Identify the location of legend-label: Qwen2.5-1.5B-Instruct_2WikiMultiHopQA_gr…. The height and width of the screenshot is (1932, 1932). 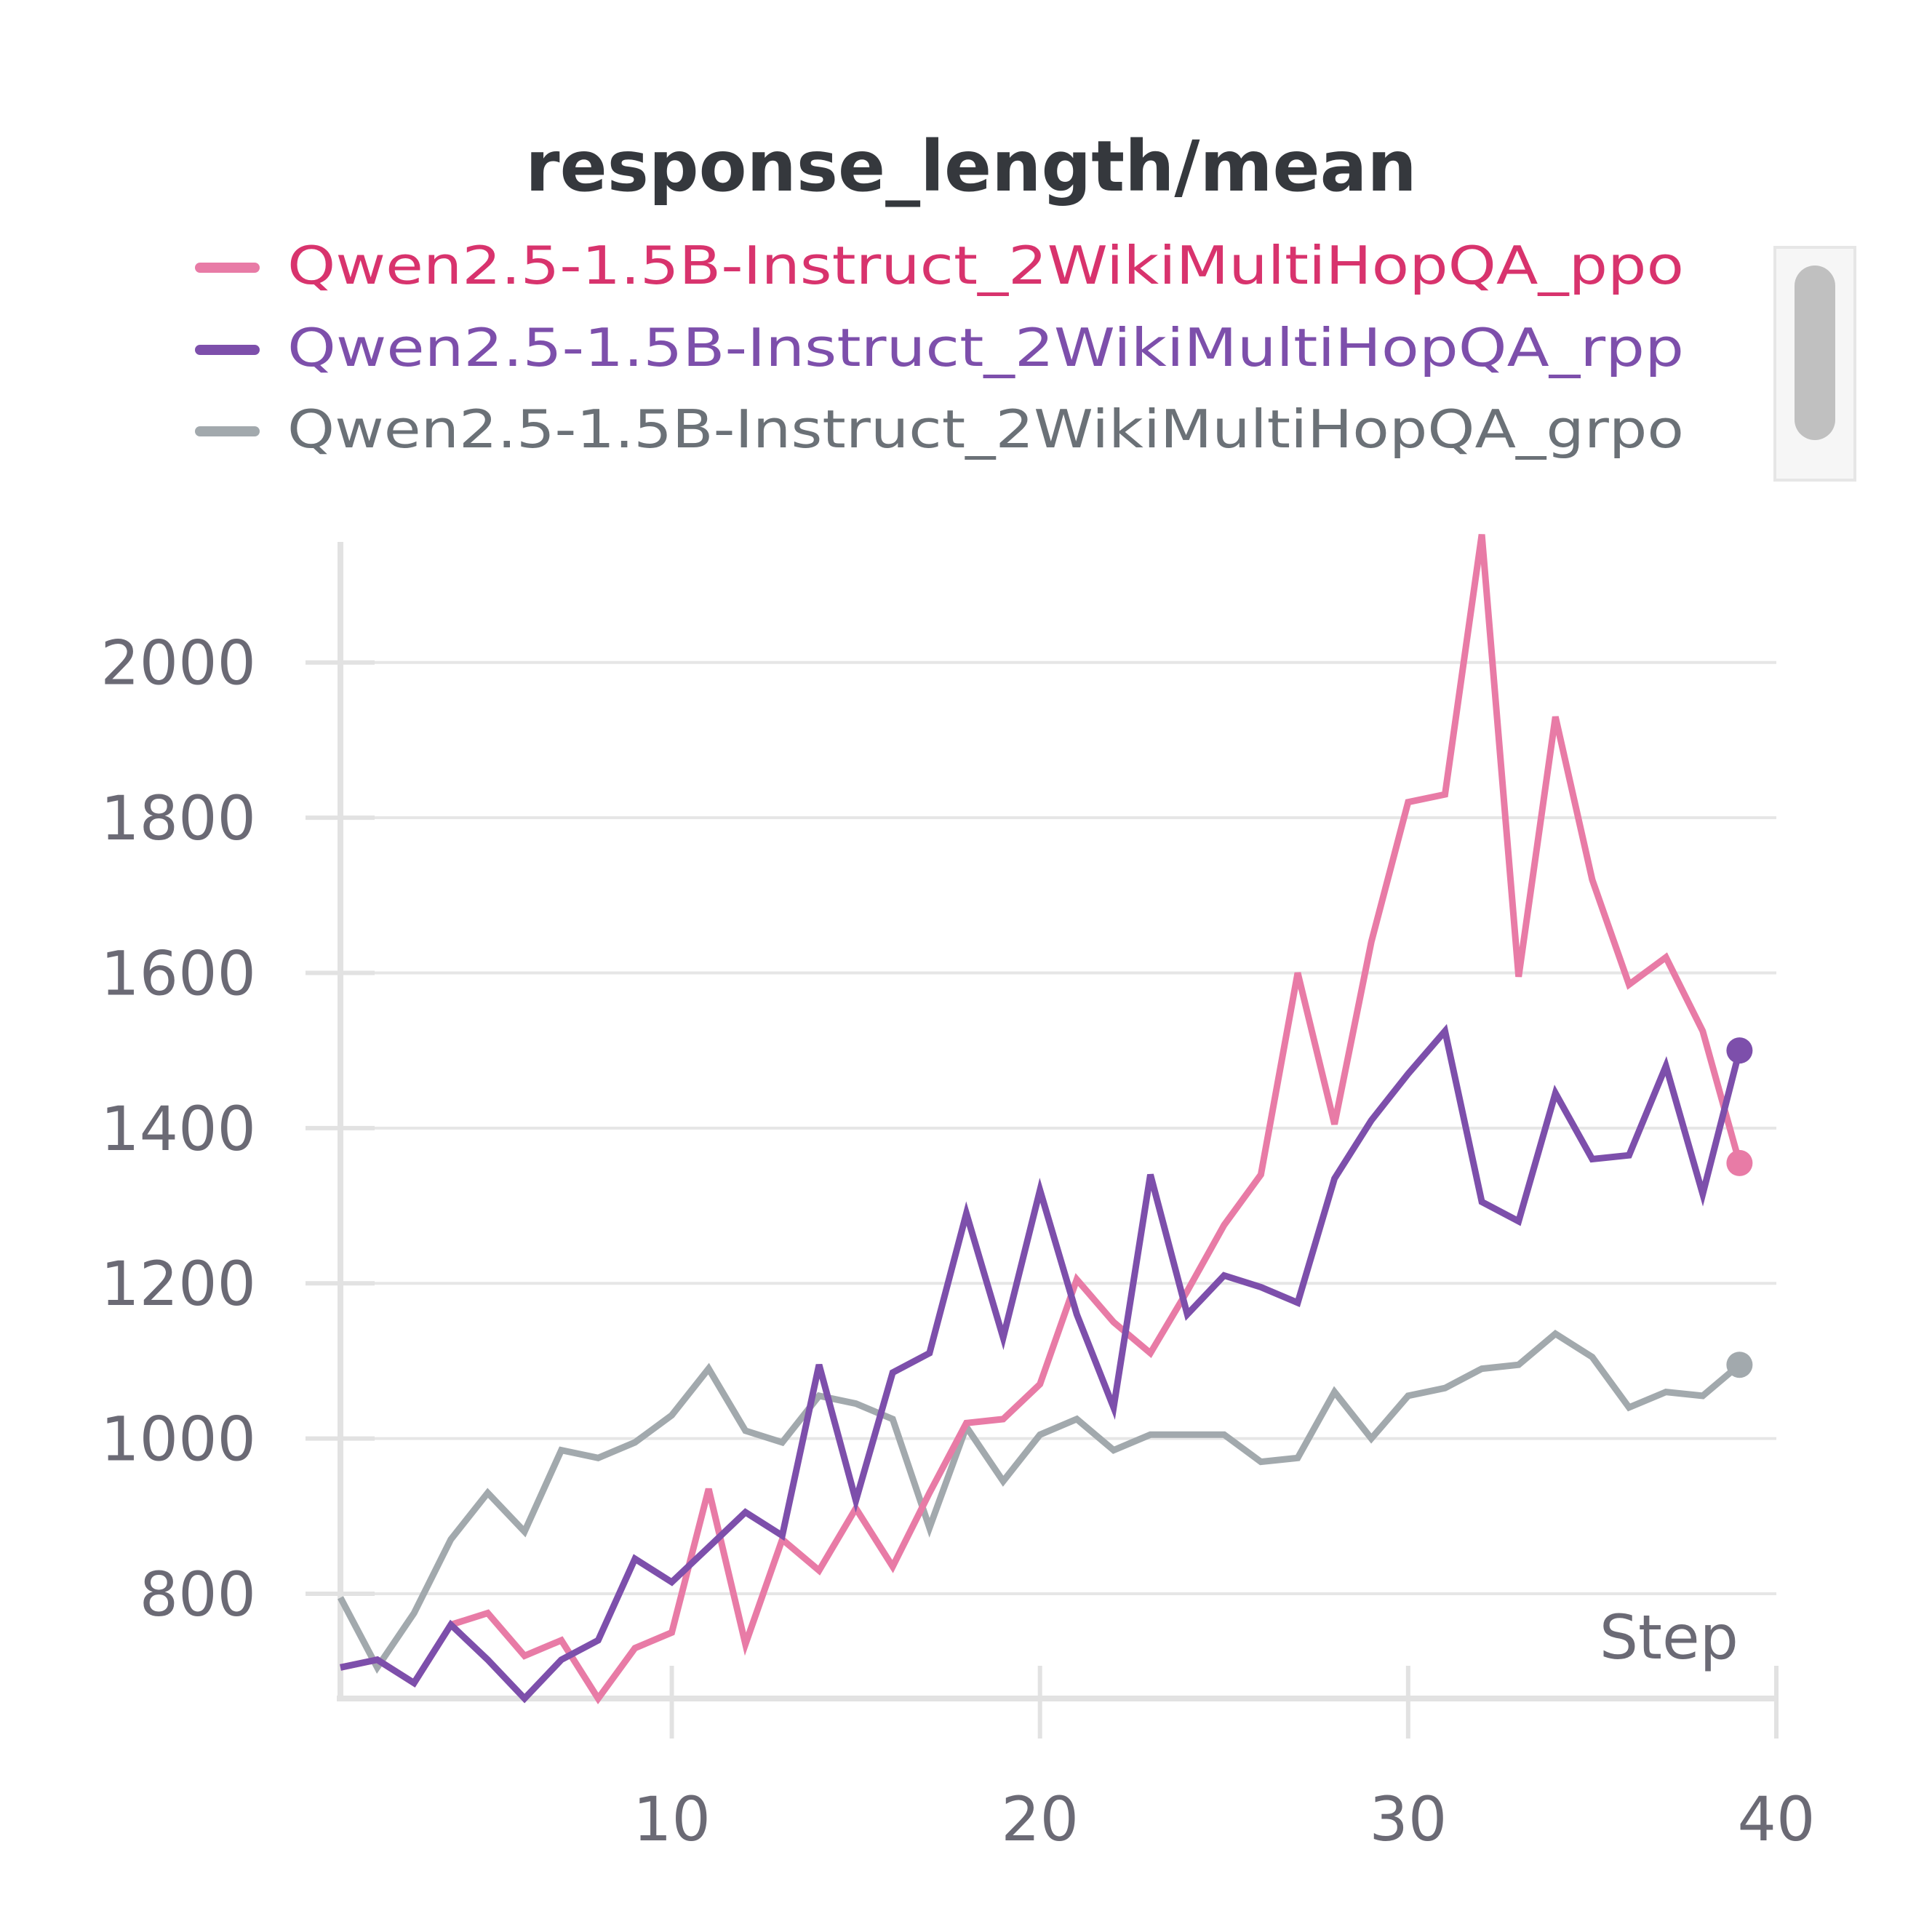
(986, 430).